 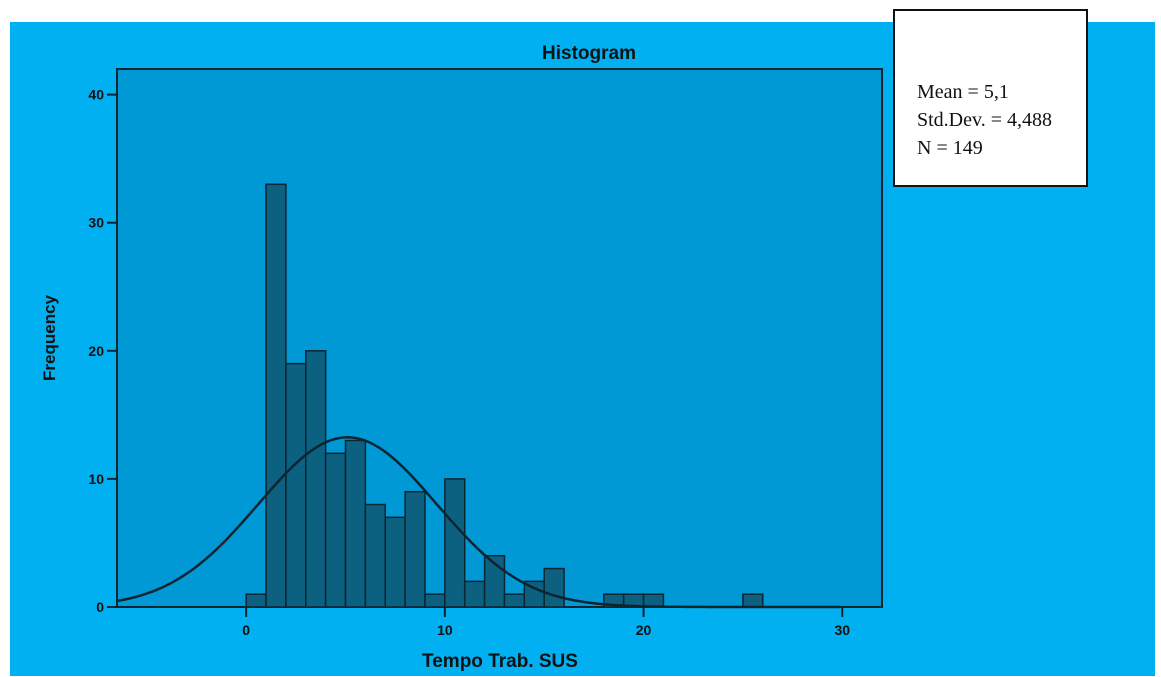 What do you see at coordinates (49, 337) in the screenshot?
I see `y-axis-label: Frequency` at bounding box center [49, 337].